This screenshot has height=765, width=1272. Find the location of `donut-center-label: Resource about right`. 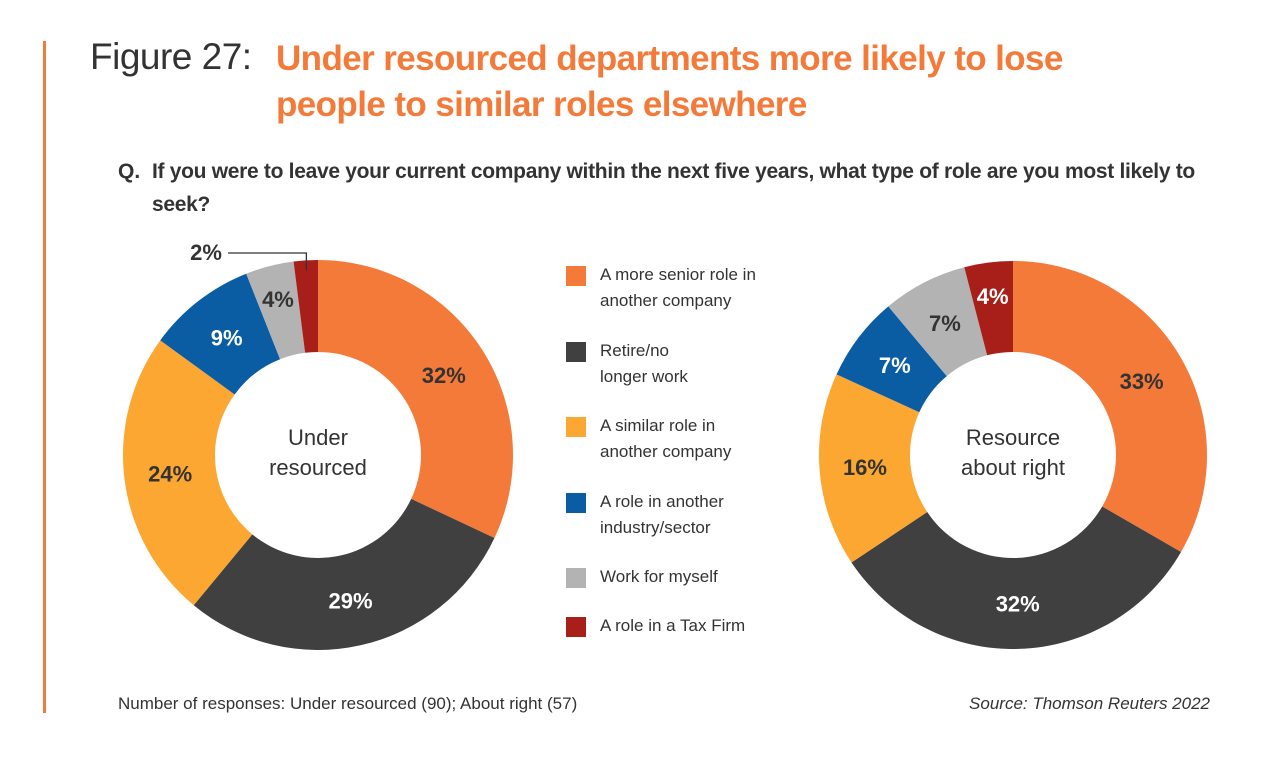

donut-center-label: Resource about right is located at coordinates (1013, 452).